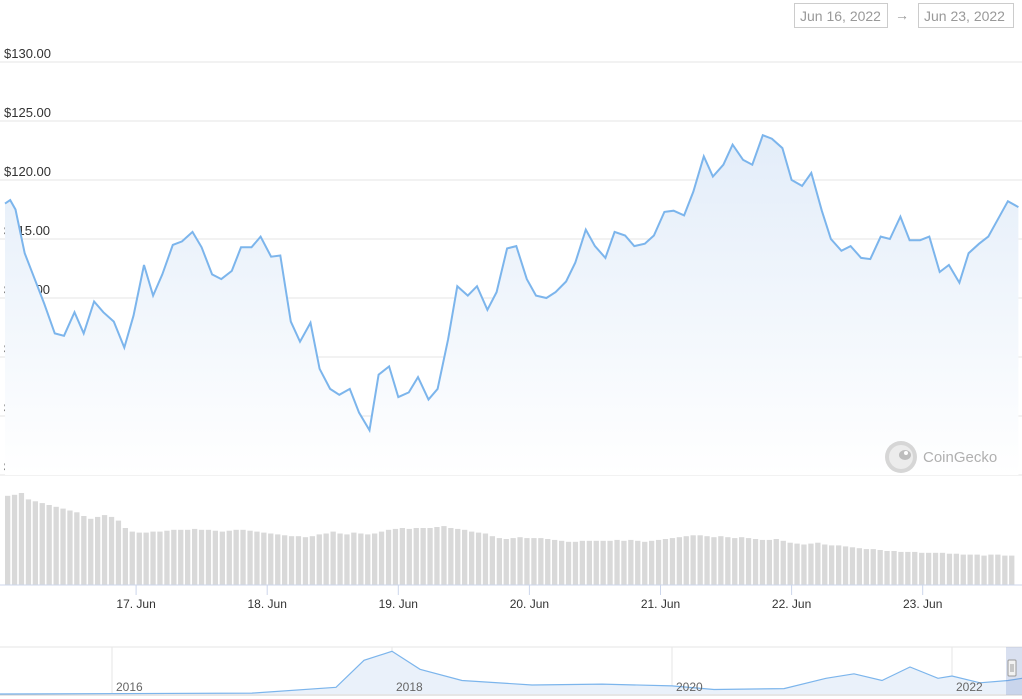 The image size is (1022, 699). What do you see at coordinates (791, 604) in the screenshot?
I see `x-tick-label: 22. Jun` at bounding box center [791, 604].